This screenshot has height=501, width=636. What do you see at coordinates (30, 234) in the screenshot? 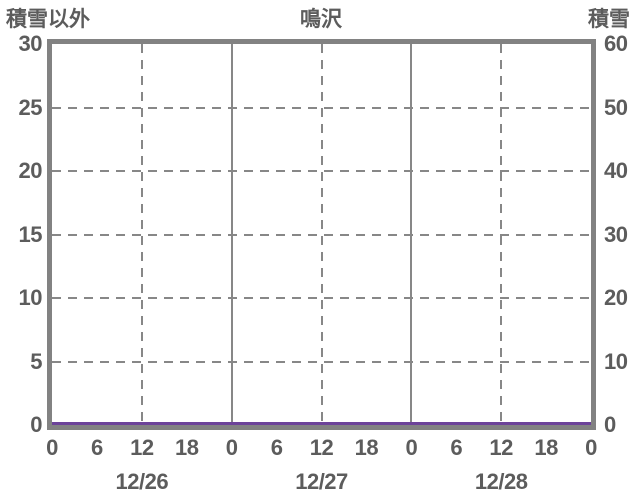
I see `left-axis-tick-label: 15` at bounding box center [30, 234].